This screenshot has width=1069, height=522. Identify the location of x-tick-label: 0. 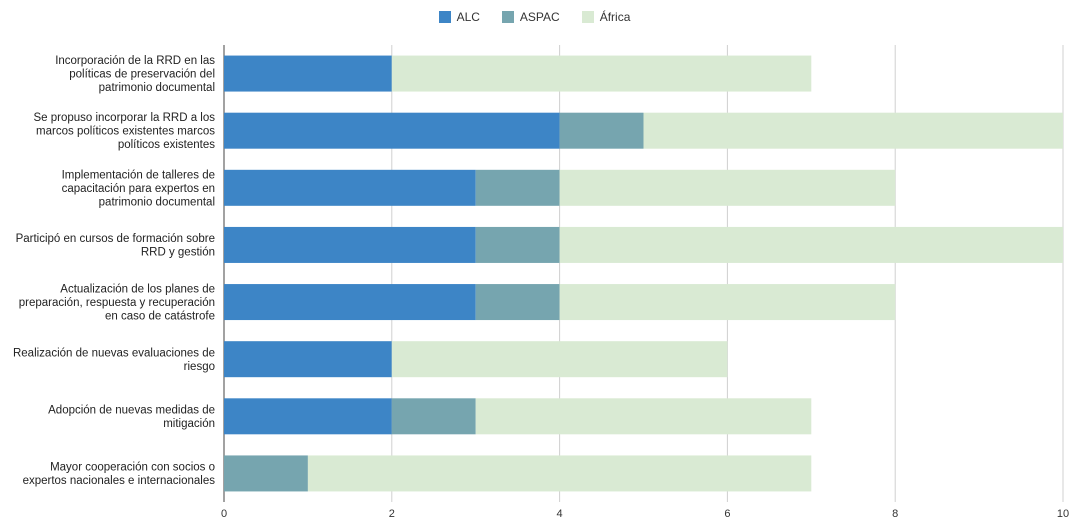
(224, 514).